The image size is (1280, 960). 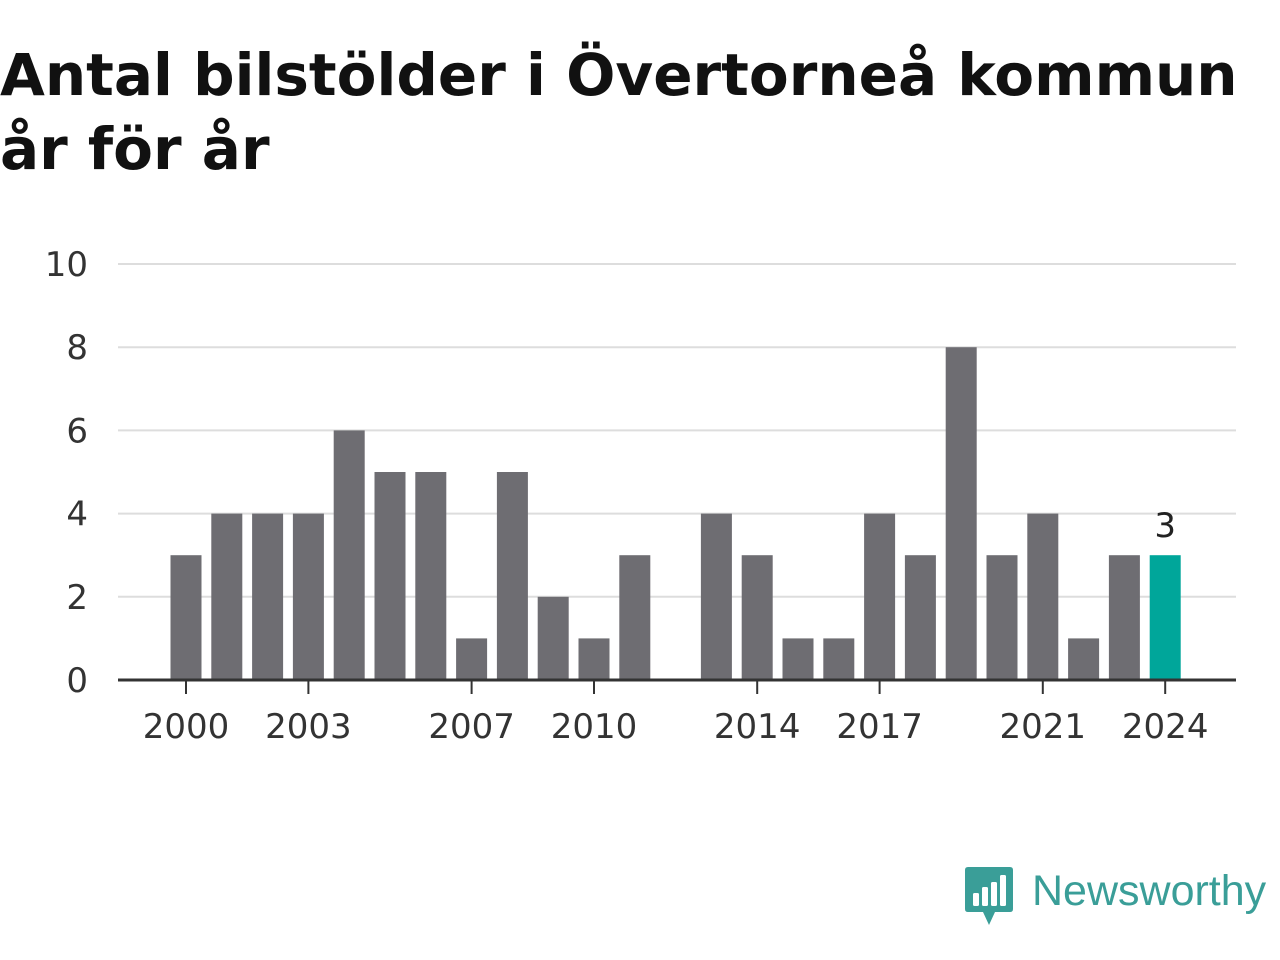 What do you see at coordinates (716, 596) in the screenshot?
I see `bar-2013` at bounding box center [716, 596].